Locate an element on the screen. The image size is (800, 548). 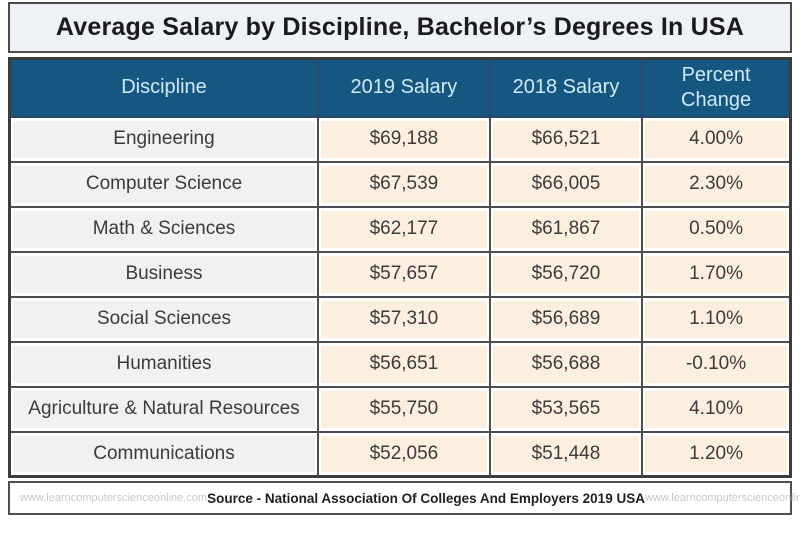
discipline-cell: Computer Science is located at coordinates (163, 184).